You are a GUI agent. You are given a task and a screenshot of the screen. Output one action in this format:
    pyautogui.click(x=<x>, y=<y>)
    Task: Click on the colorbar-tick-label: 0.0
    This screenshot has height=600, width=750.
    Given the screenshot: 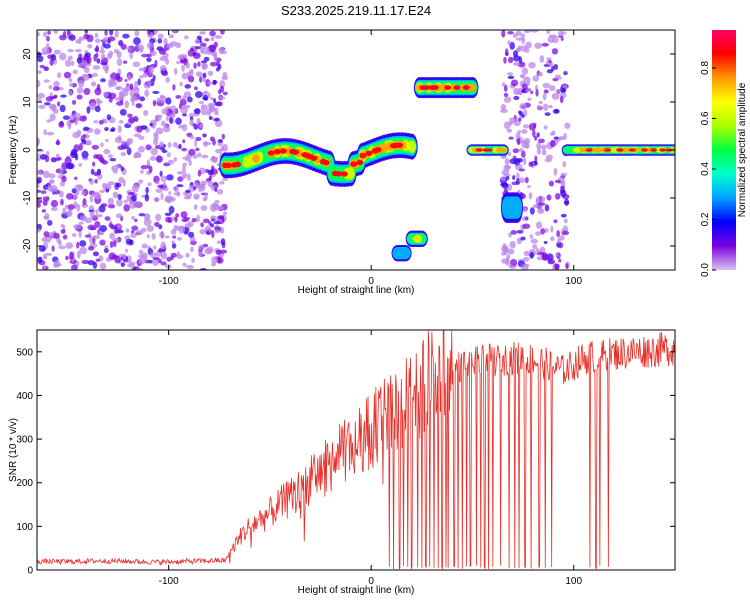 What is the action you would take?
    pyautogui.click(x=705, y=270)
    